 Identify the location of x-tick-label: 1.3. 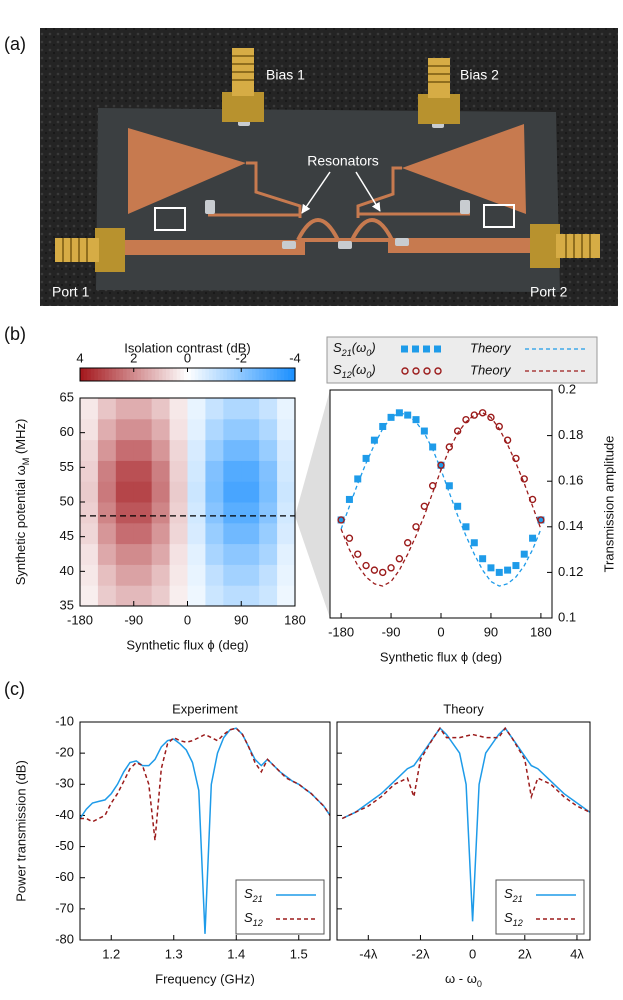
(174, 953).